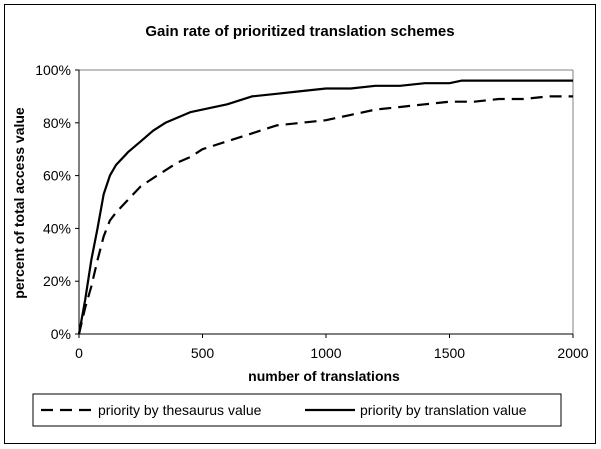 Image resolution: width=601 pixels, height=449 pixels. I want to click on y-tick-label: 80%, so click(57, 123).